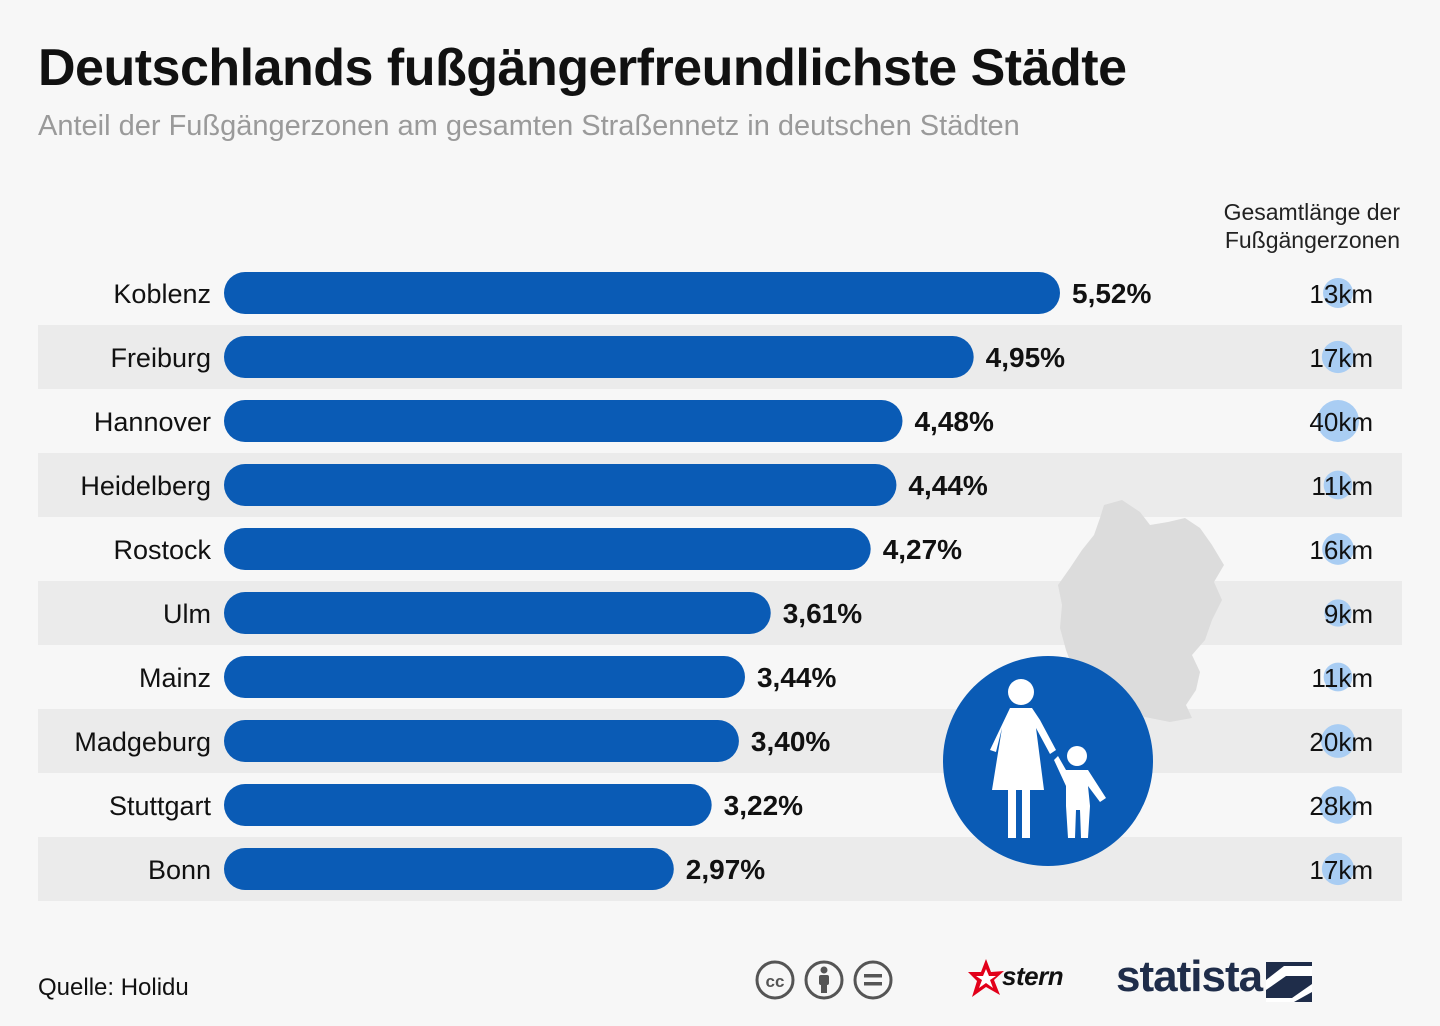 This screenshot has width=1440, height=1026. I want to click on km-label: 16km, so click(1341, 550).